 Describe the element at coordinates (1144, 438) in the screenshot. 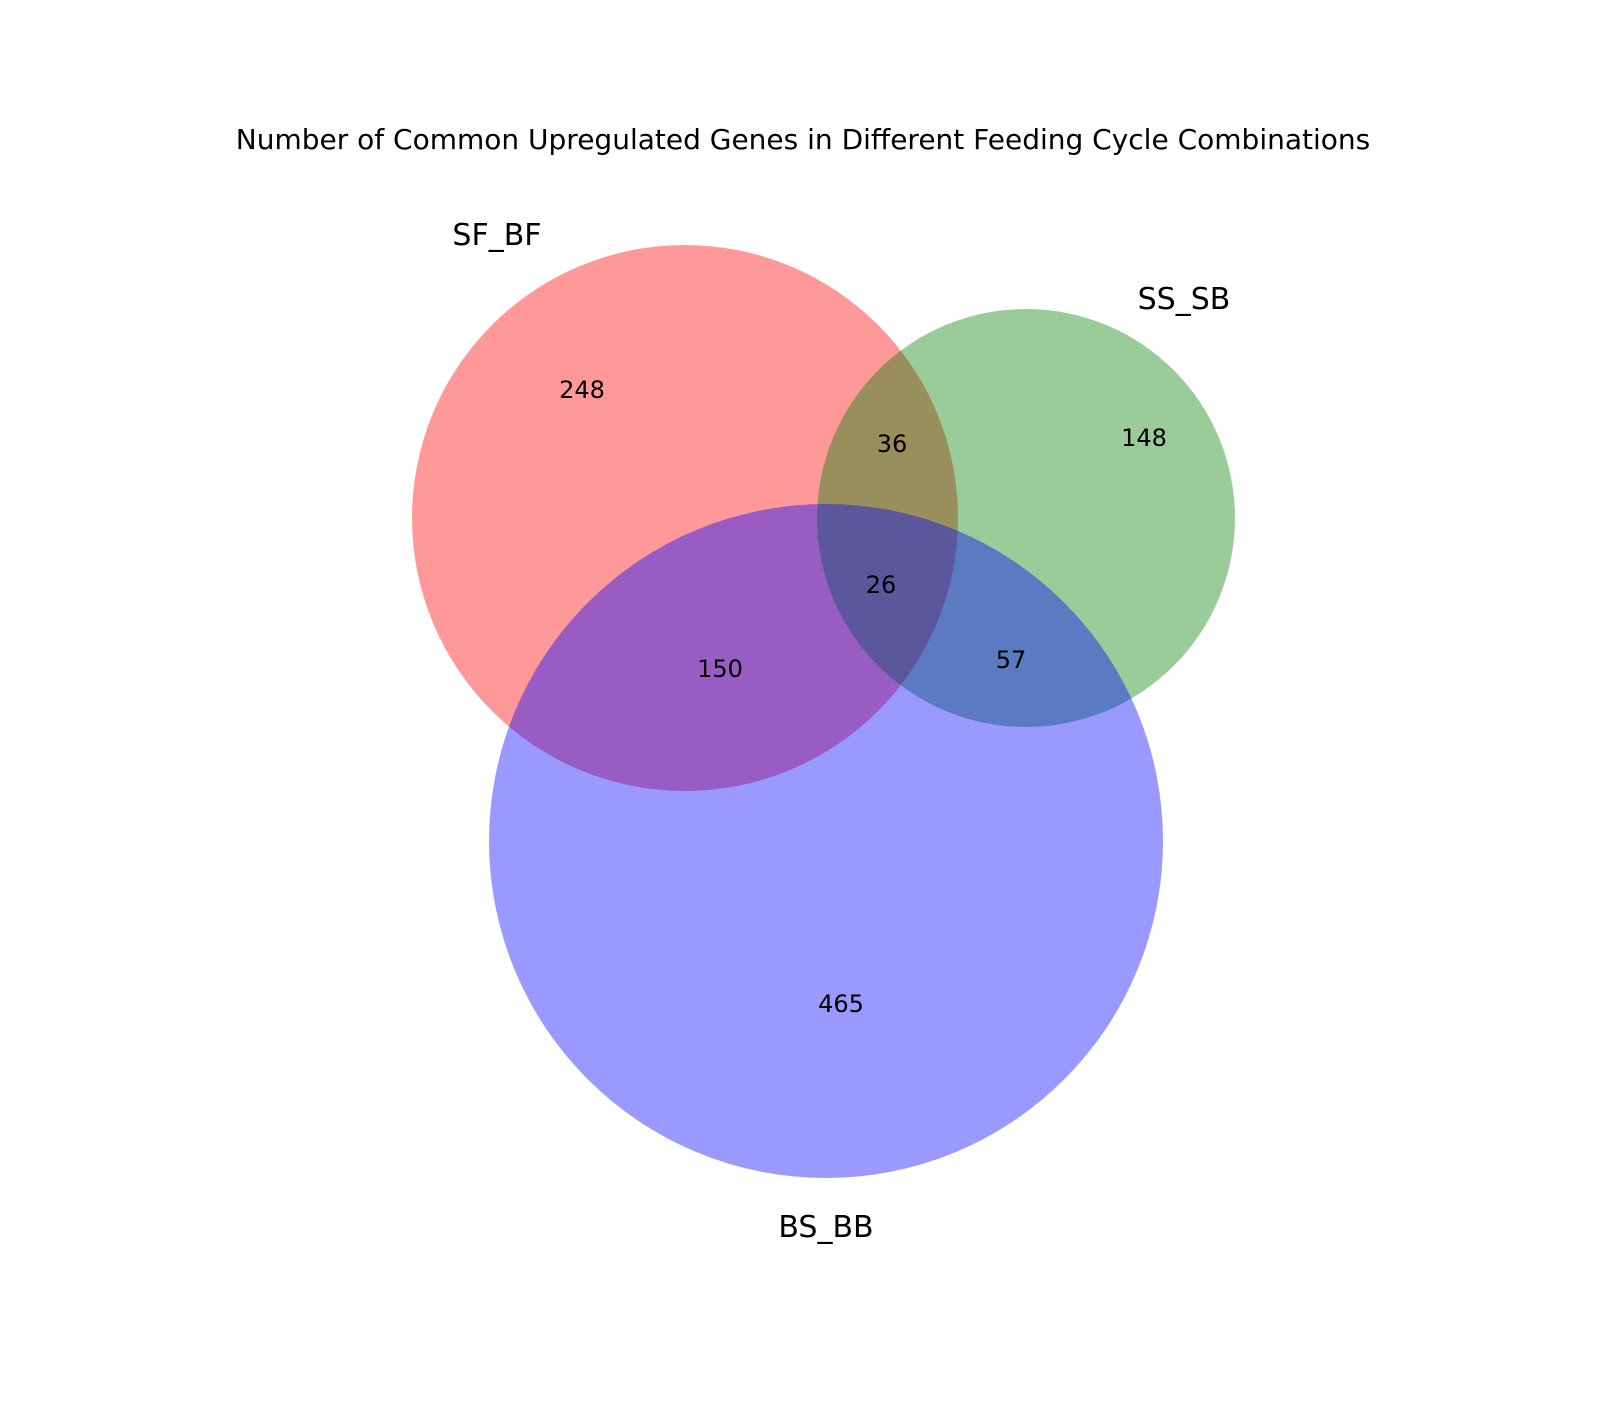

I see `region-ss-only: 148` at that location.